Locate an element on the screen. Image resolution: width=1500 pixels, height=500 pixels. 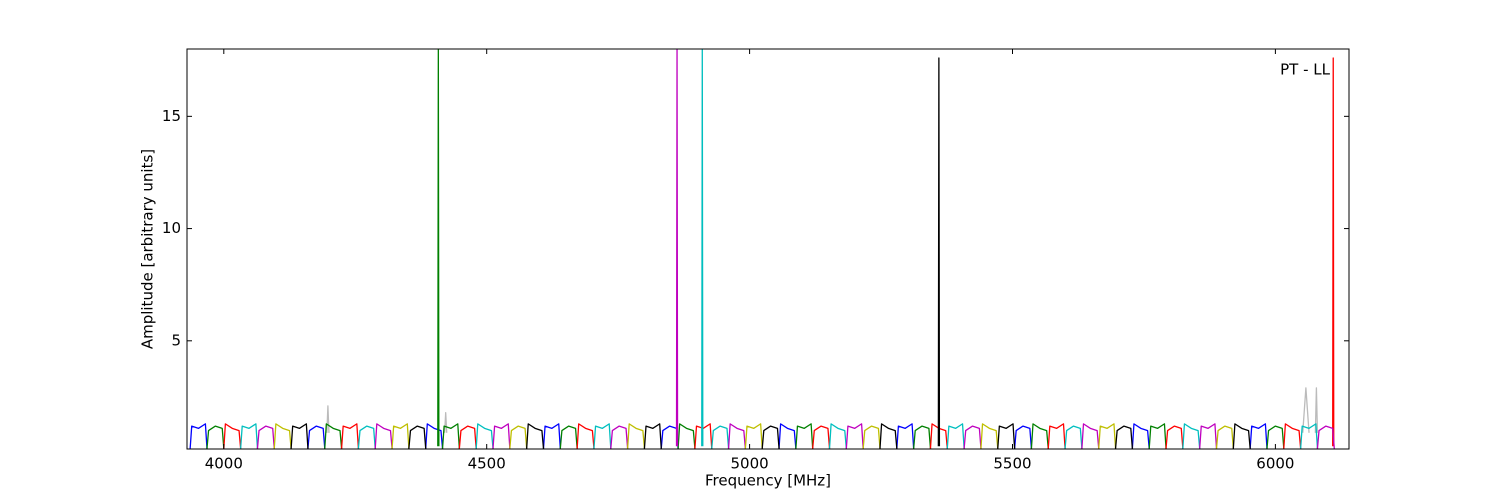
y-tick-label: 5 is located at coordinates (176, 340).